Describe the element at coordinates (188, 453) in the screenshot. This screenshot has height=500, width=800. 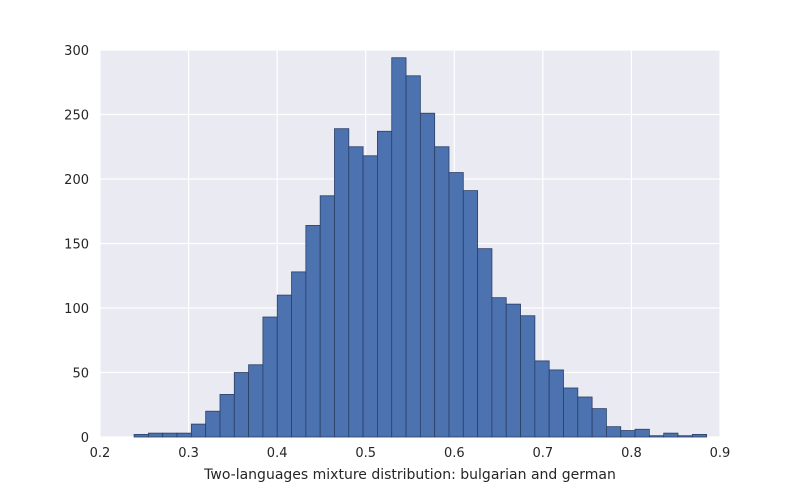
I see `x-tick-label: 0.3` at that location.